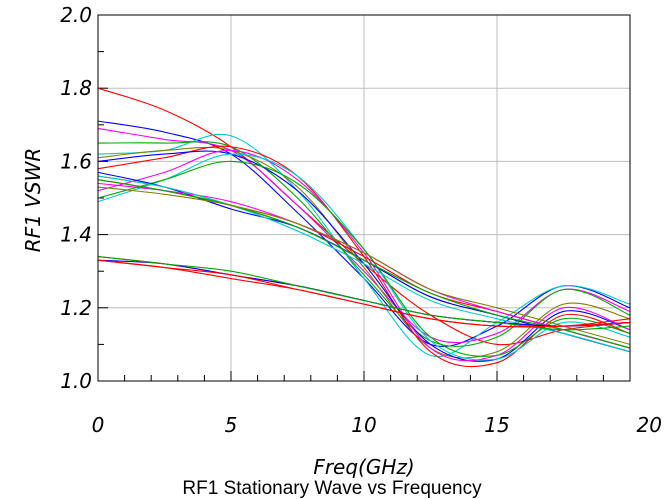 The width and height of the screenshot is (664, 499). I want to click on y-tick-label: 1.6, so click(76, 161).